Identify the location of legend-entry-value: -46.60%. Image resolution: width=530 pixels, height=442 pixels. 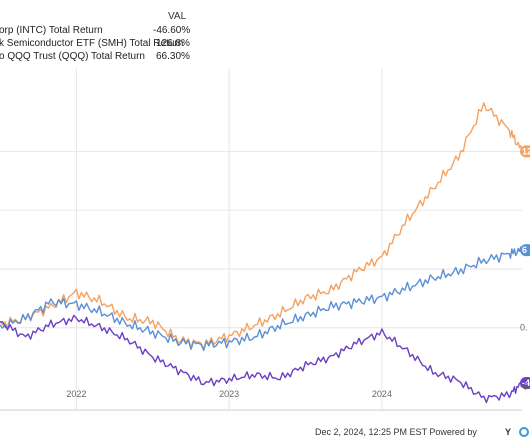
(171, 30).